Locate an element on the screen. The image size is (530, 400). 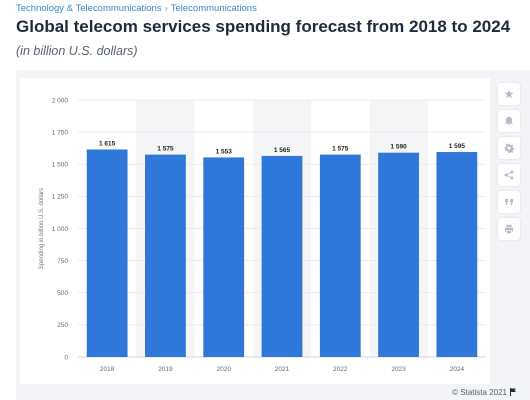
settings-button is located at coordinates (509, 148).